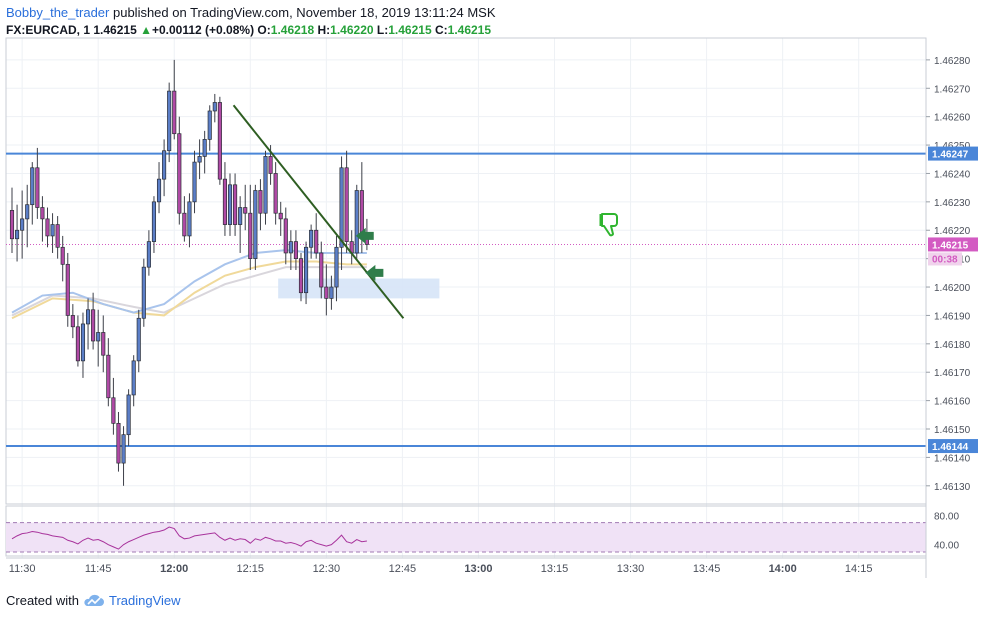 The height and width of the screenshot is (618, 988). I want to click on y-tick-label: 1.46230, so click(952, 203).